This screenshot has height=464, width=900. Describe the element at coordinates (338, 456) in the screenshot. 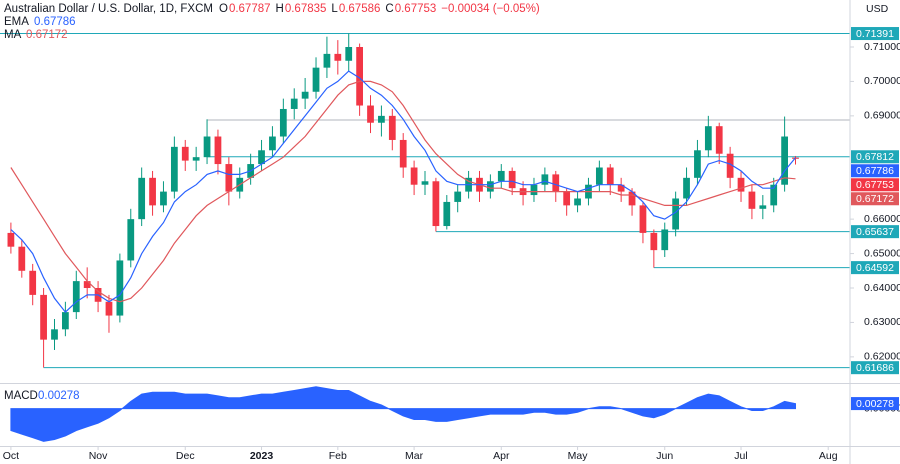

I see `x-tick-label: Feb` at that location.